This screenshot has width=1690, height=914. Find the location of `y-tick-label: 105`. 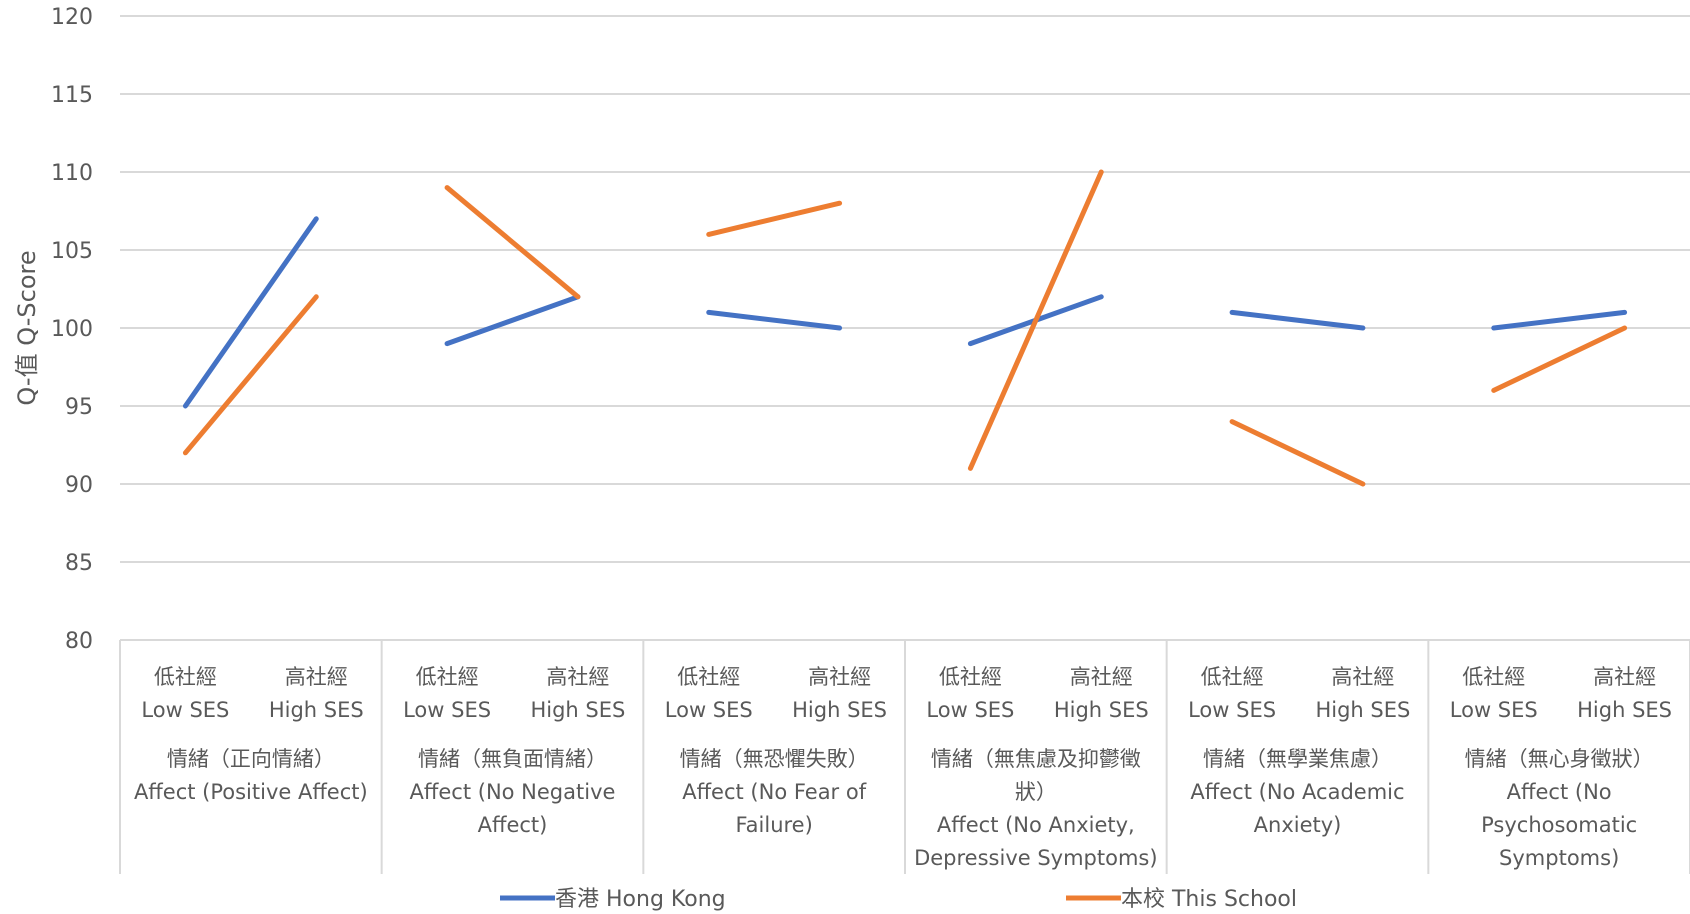

y-tick-label: 105 is located at coordinates (72, 251).